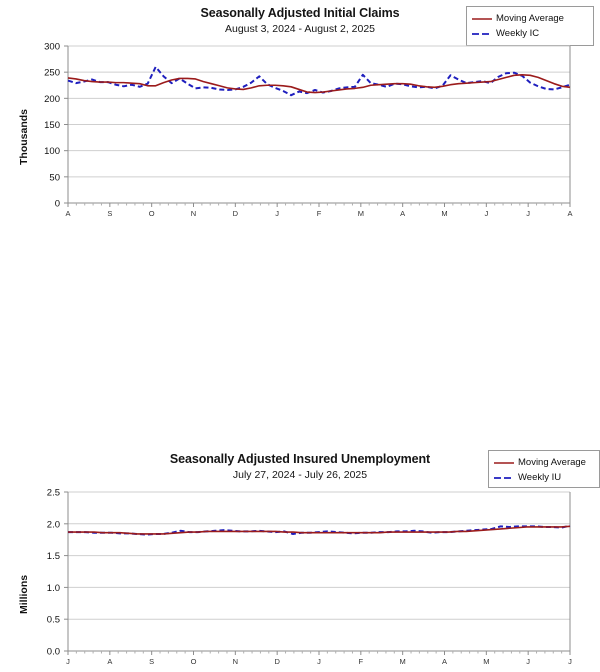  I want to click on legend-item-moving-average: Moving Average, so click(529, 18).